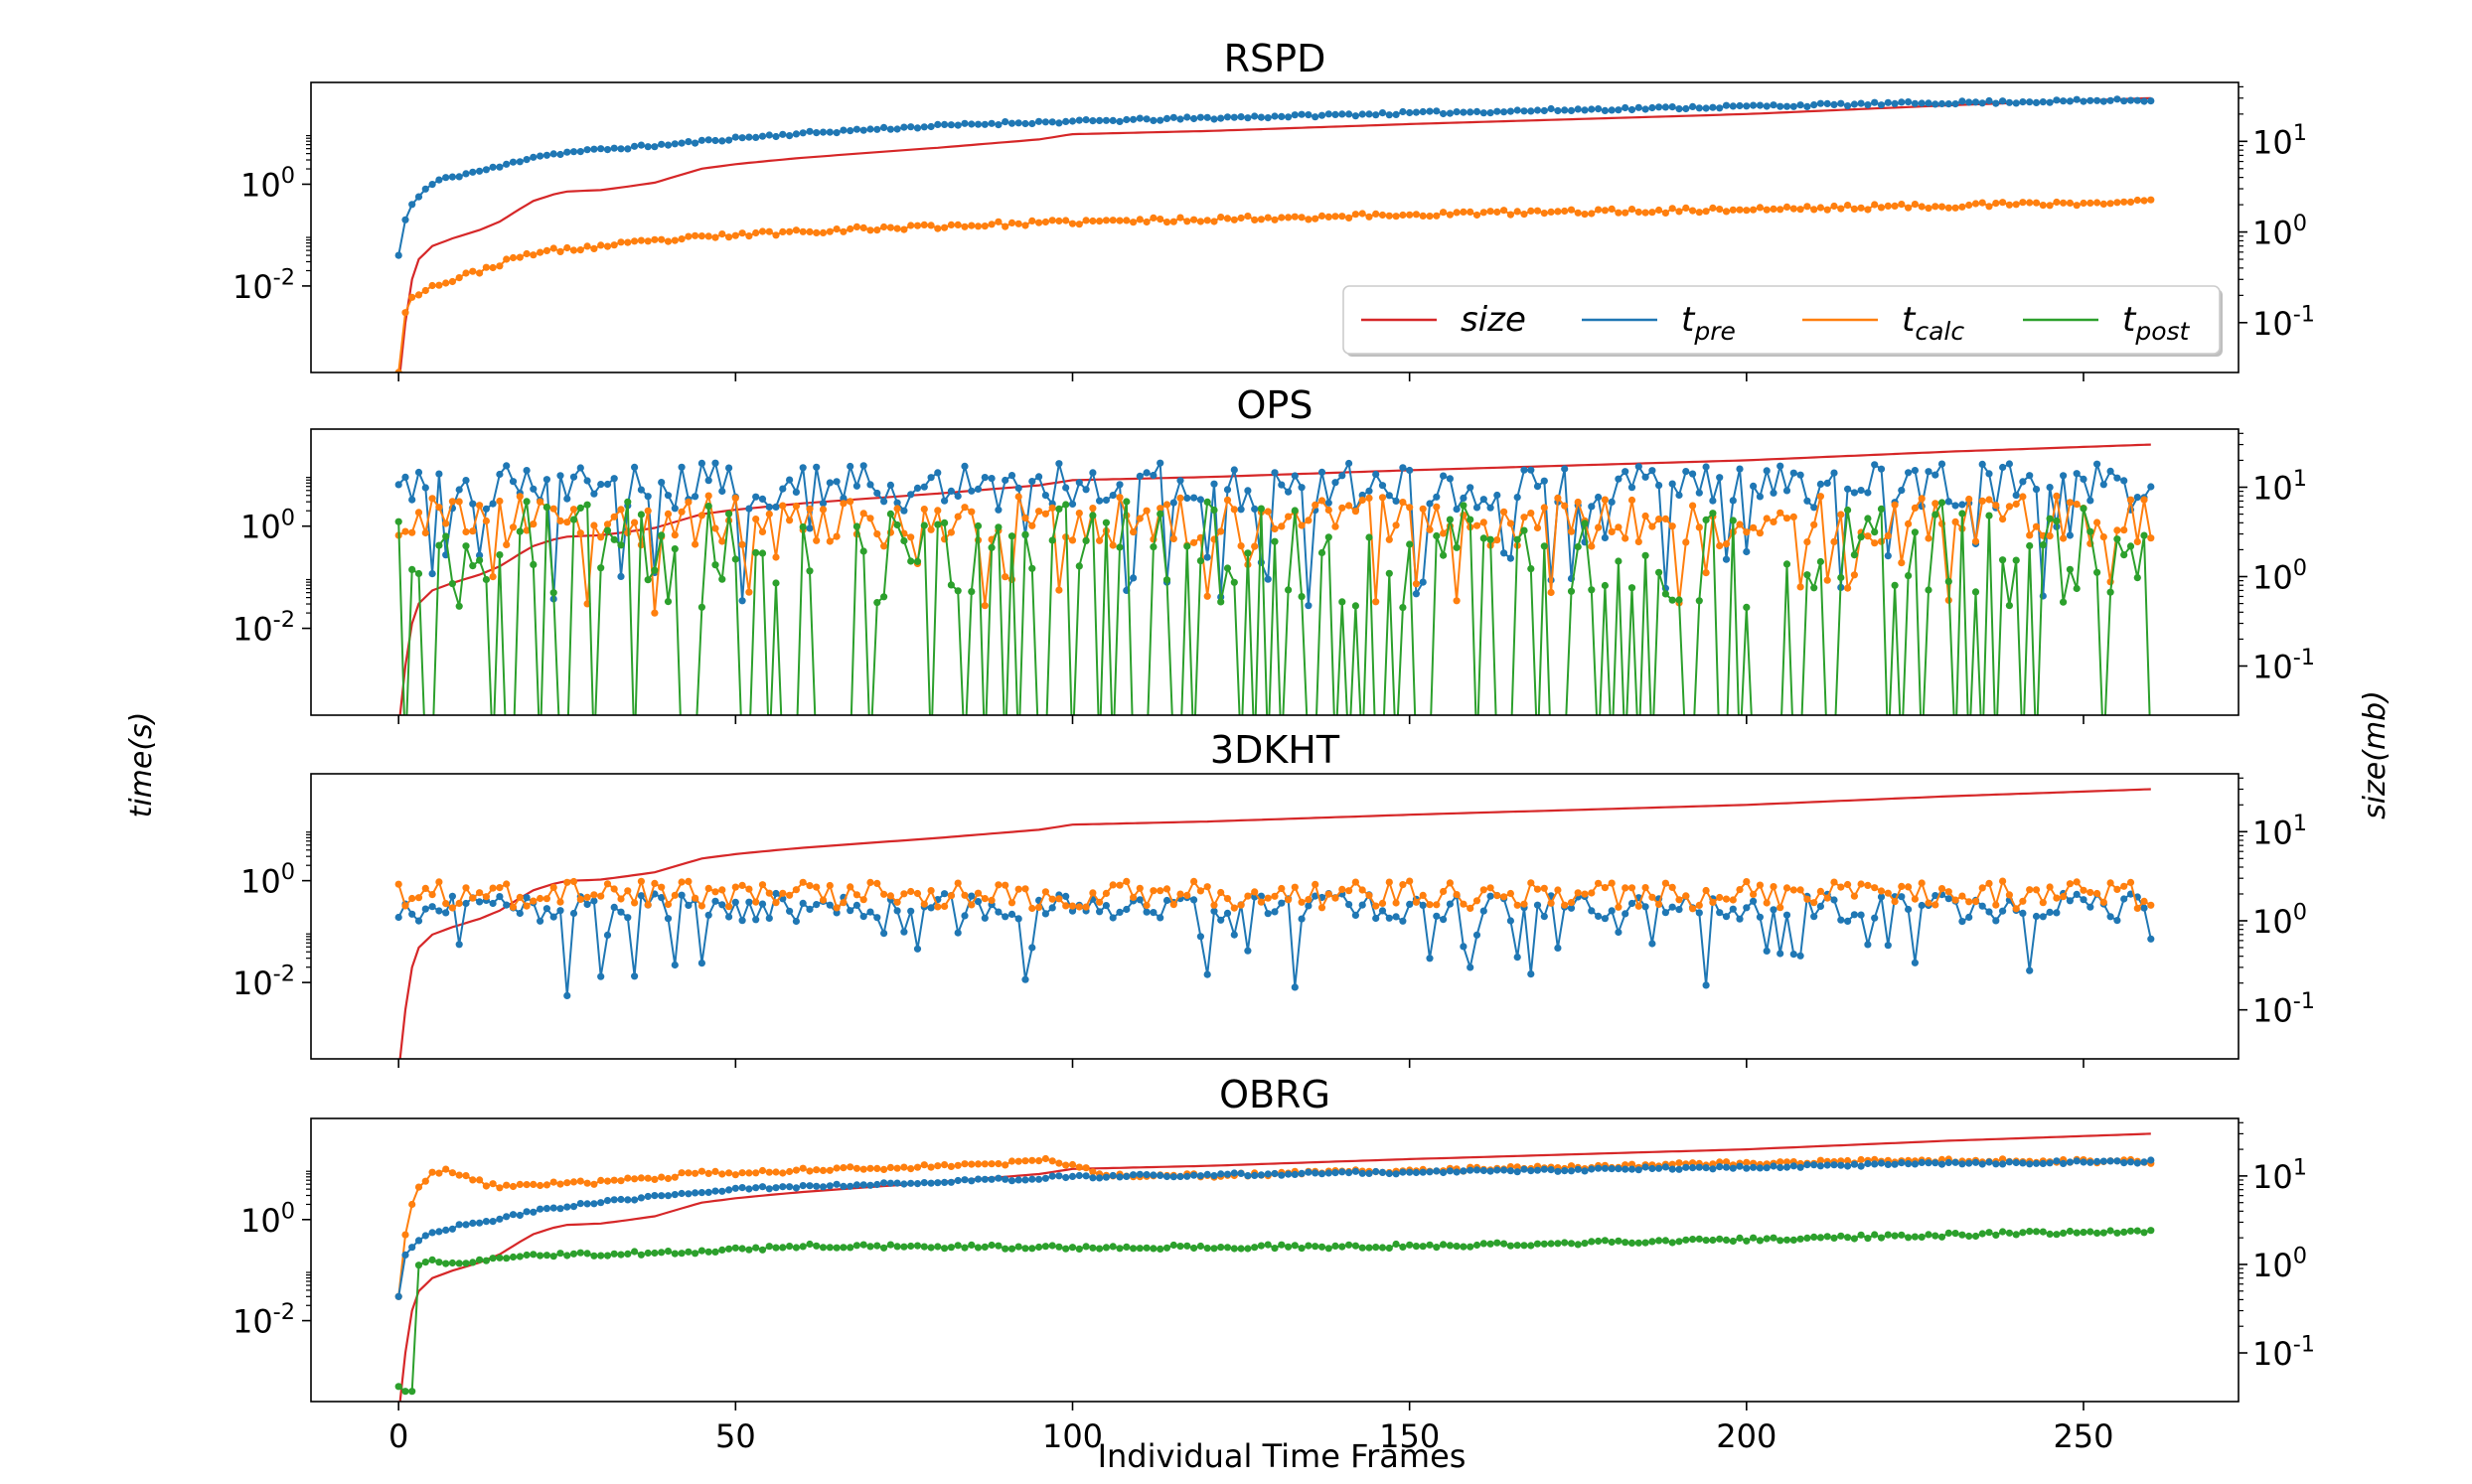  I want to click on x-tick-label: 150, so click(1409, 1436).